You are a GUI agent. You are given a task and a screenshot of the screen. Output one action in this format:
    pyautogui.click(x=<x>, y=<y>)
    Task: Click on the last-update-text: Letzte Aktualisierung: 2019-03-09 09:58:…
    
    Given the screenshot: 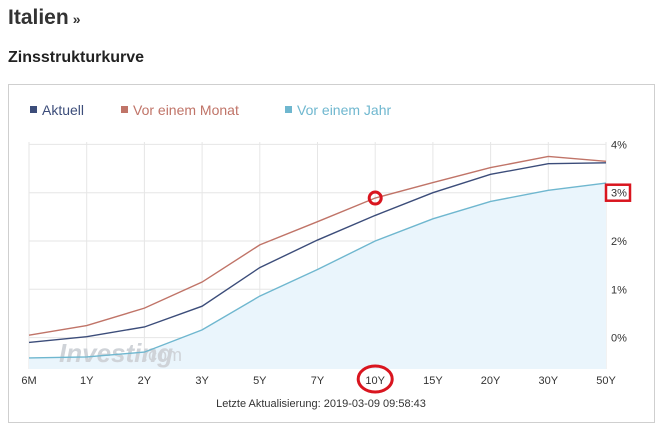 What is the action you would take?
    pyautogui.click(x=321, y=404)
    